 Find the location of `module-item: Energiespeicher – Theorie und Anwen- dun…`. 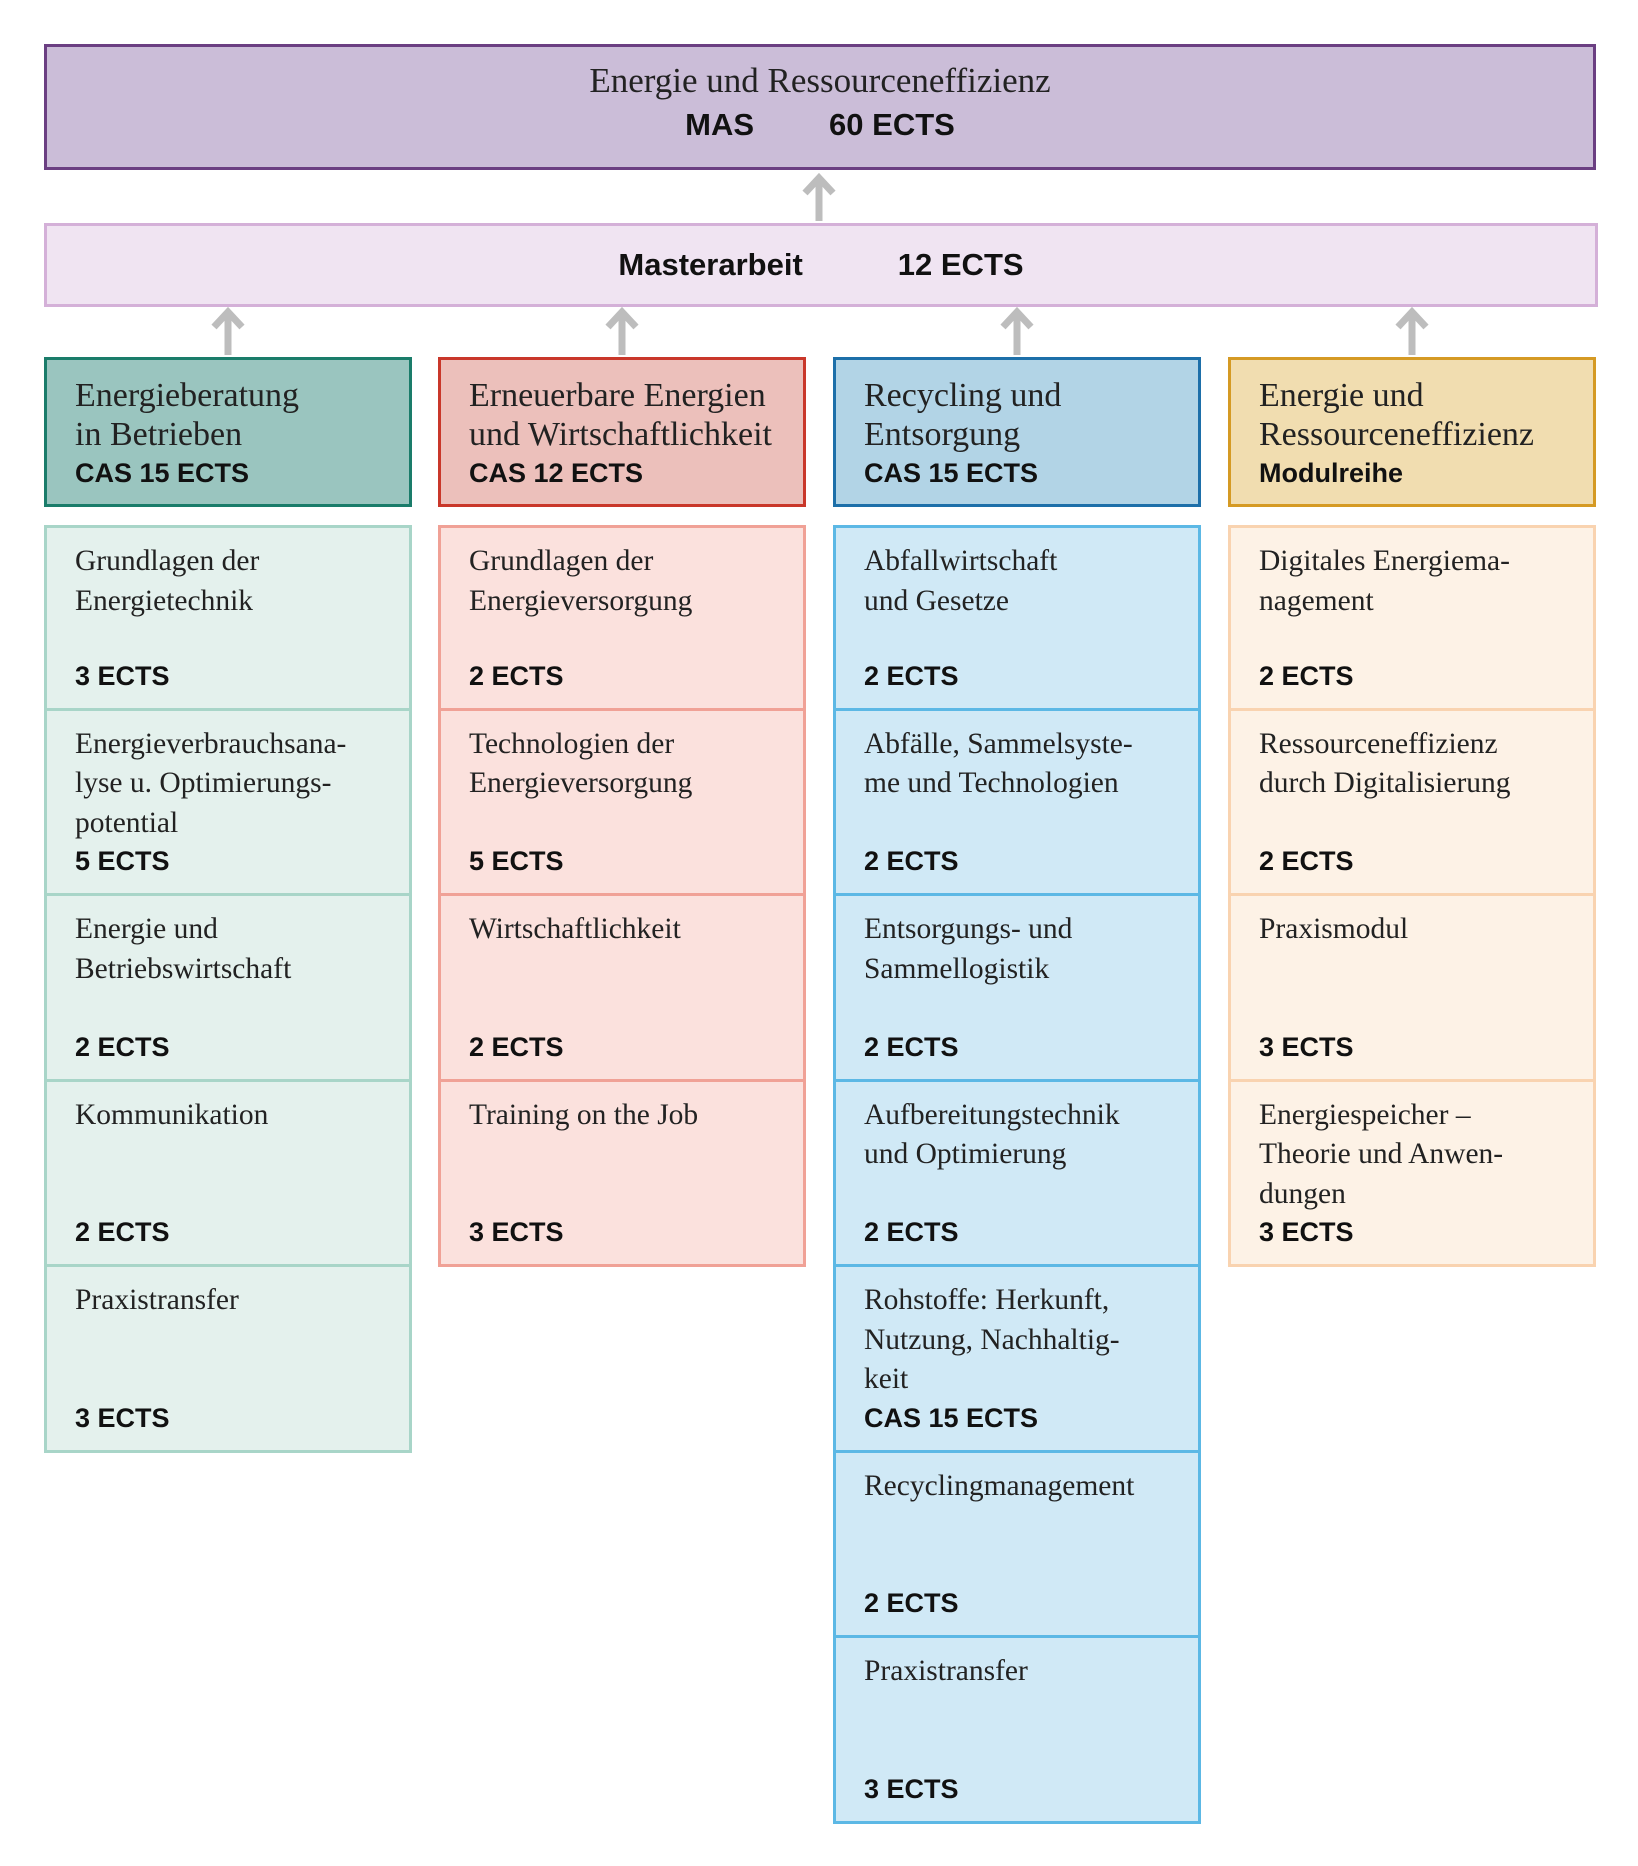

module-item: Energiespeicher – Theorie und Anwen- dun… is located at coordinates (1412, 1174).